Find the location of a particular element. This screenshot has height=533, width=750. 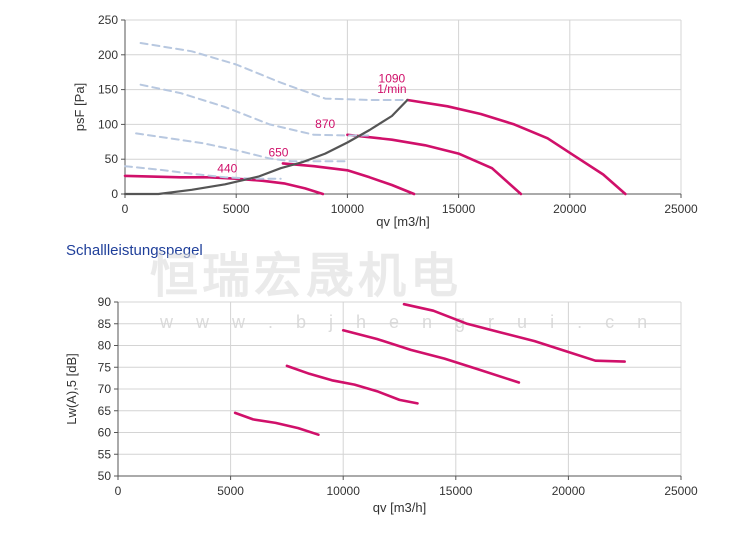

watermark-url: w w w . b j h e n g r u i . c n is located at coordinates (408, 322).